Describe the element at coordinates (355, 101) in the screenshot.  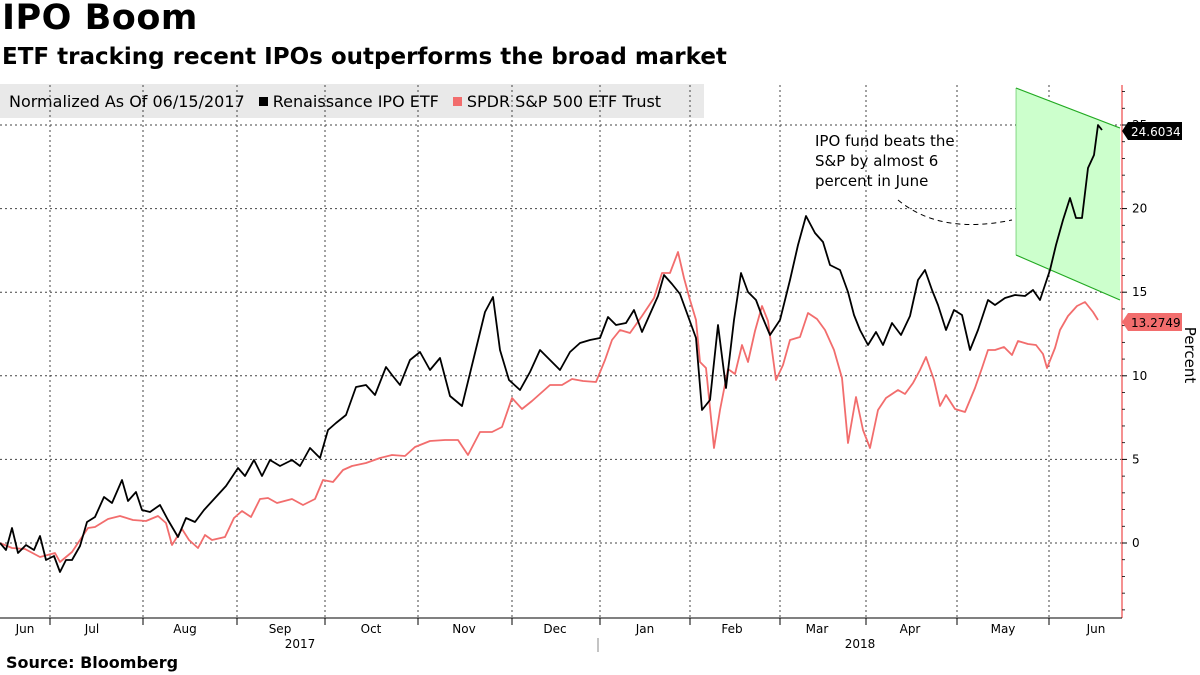
I see `legend-label-ipo: Renaissance IPO ETF` at that location.